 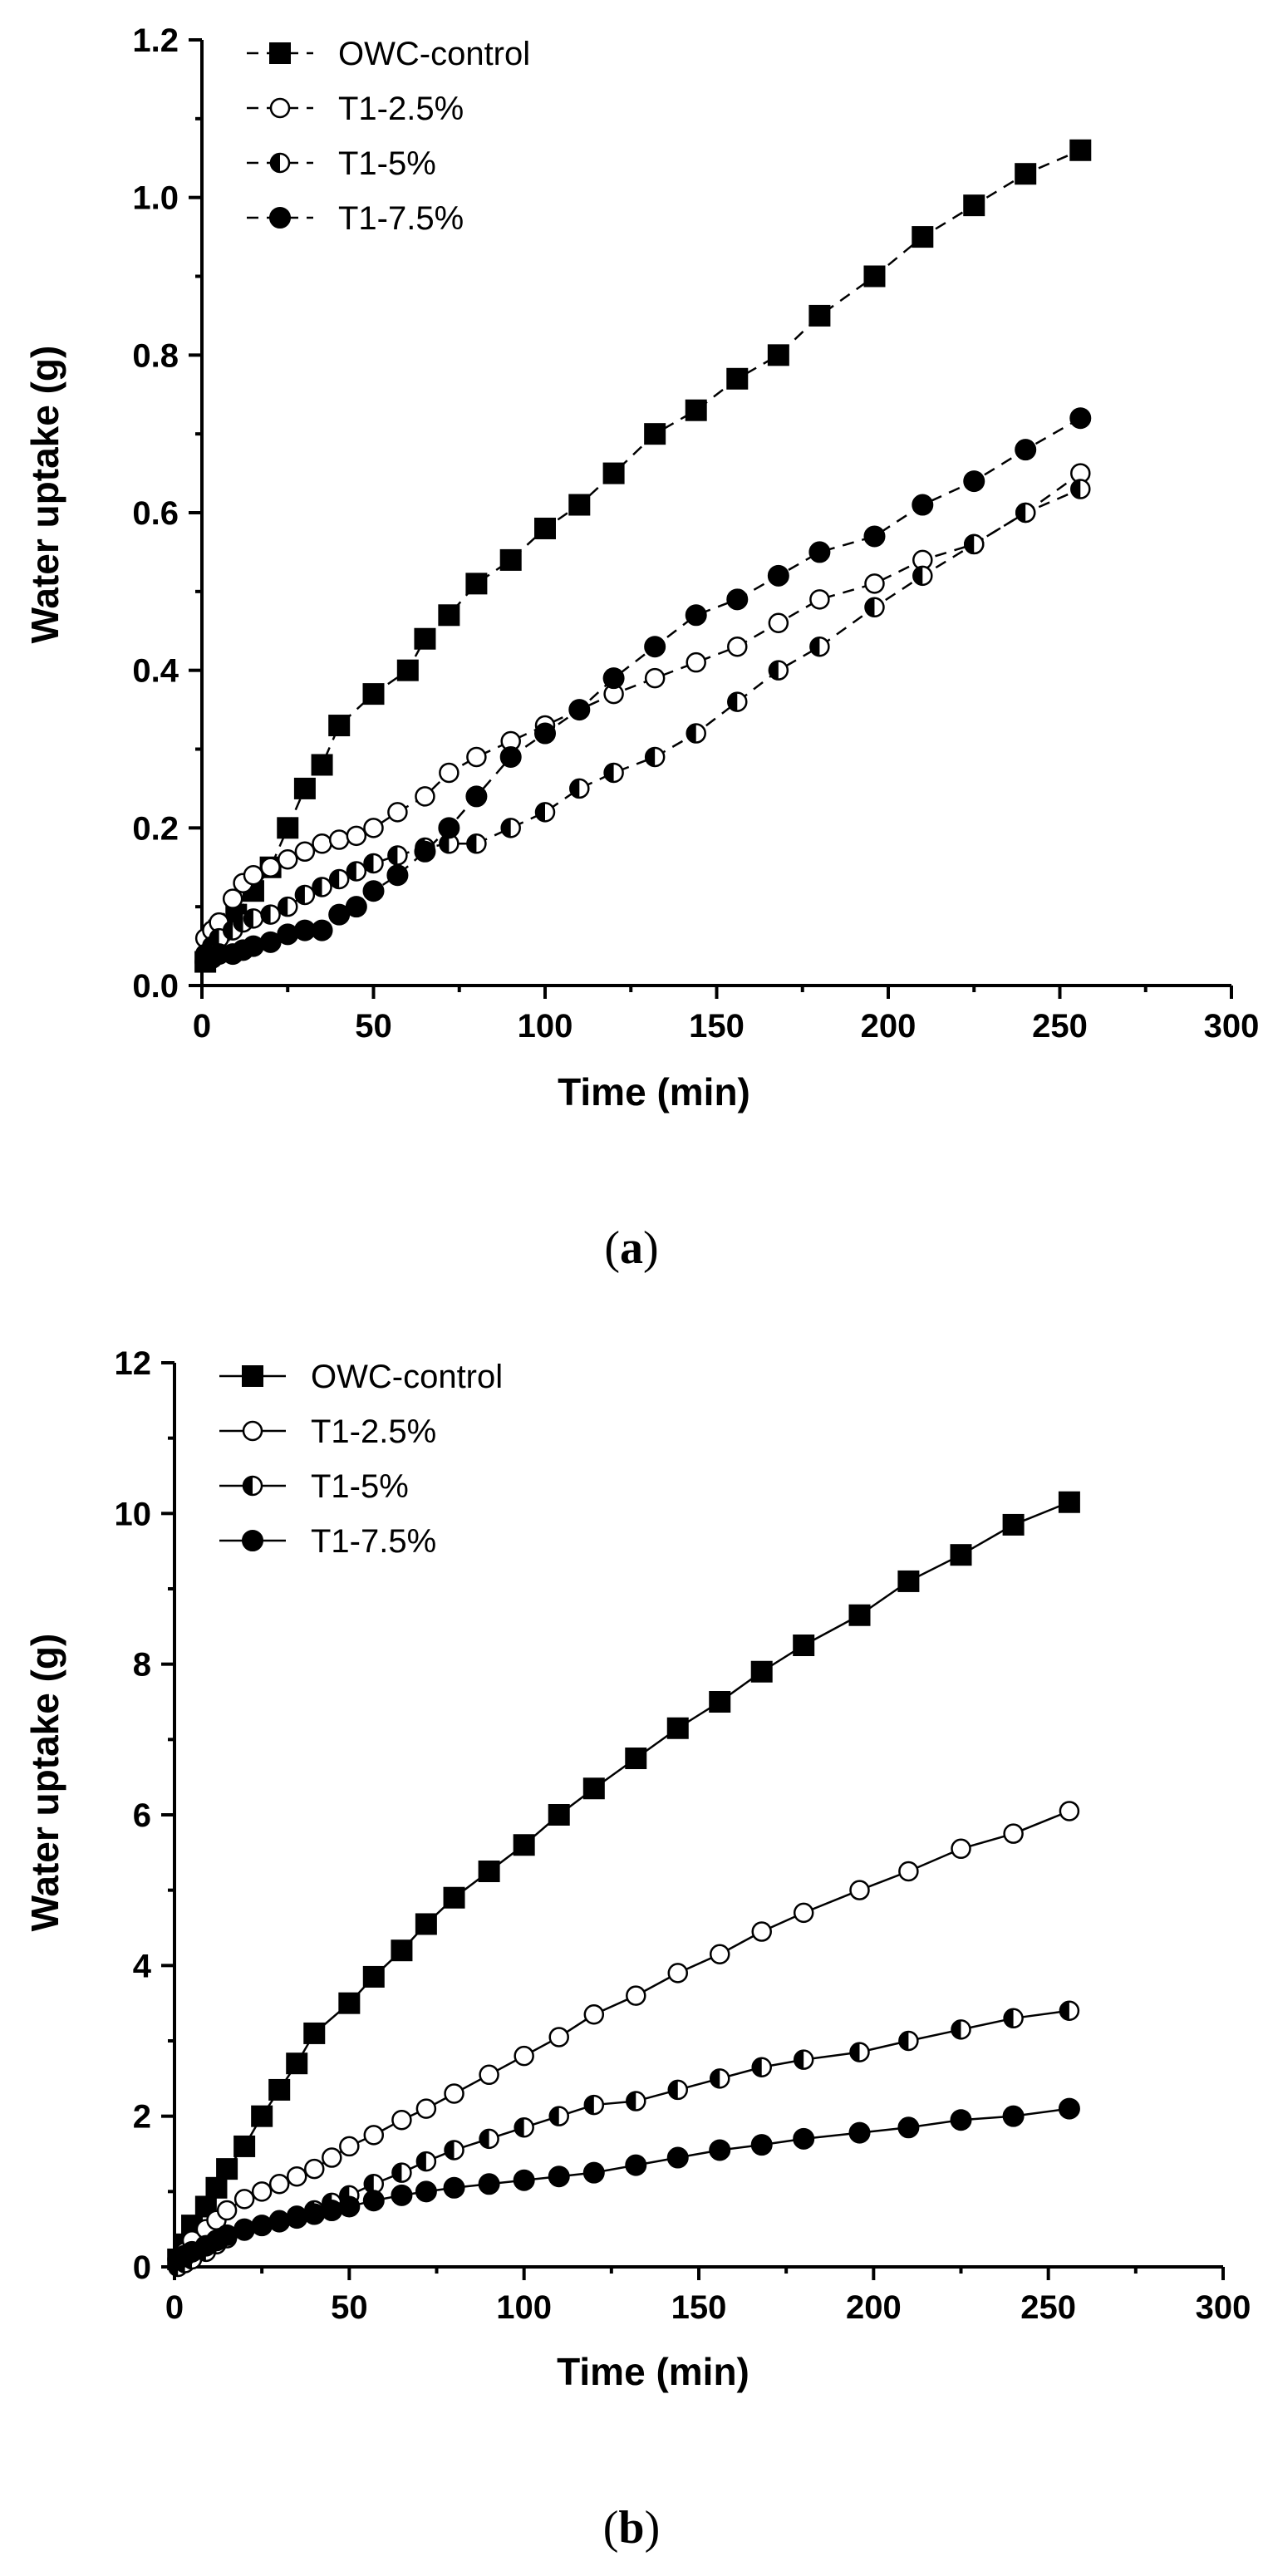 I want to click on y-tick-label: 1.2, so click(x=155, y=40).